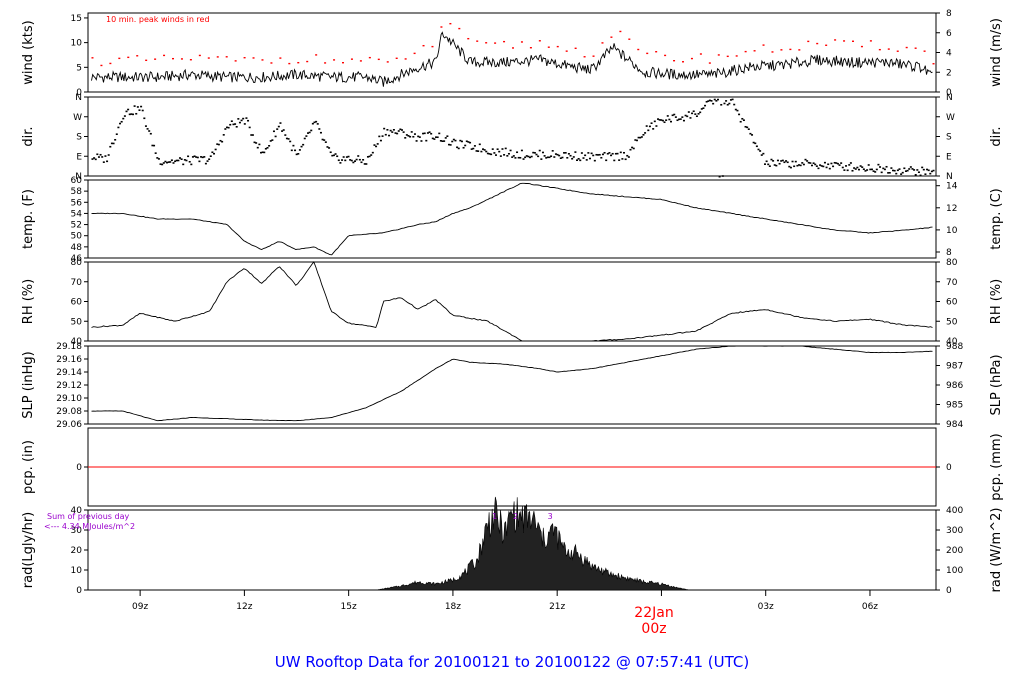 Image resolution: width=1024 pixels, height=700 pixels. Describe the element at coordinates (77, 551) in the screenshot. I see `rad-tick-label-left: 20` at that location.